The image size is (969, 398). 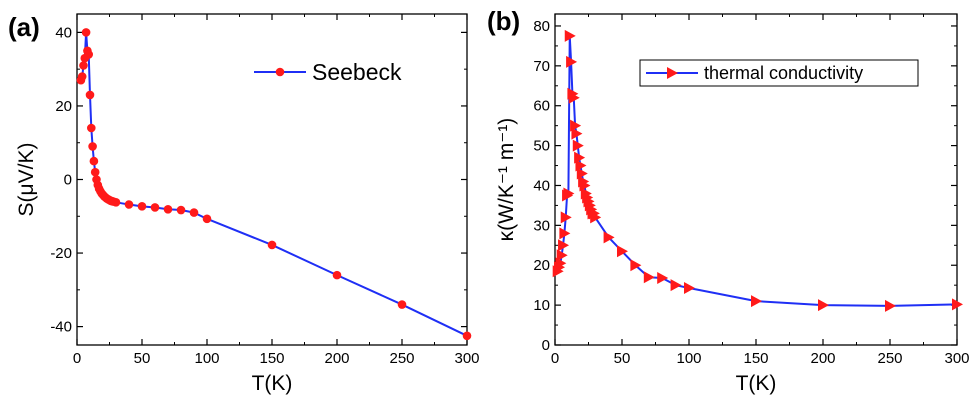 What do you see at coordinates (541, 106) in the screenshot?
I see `y-tick-label: 60` at bounding box center [541, 106].